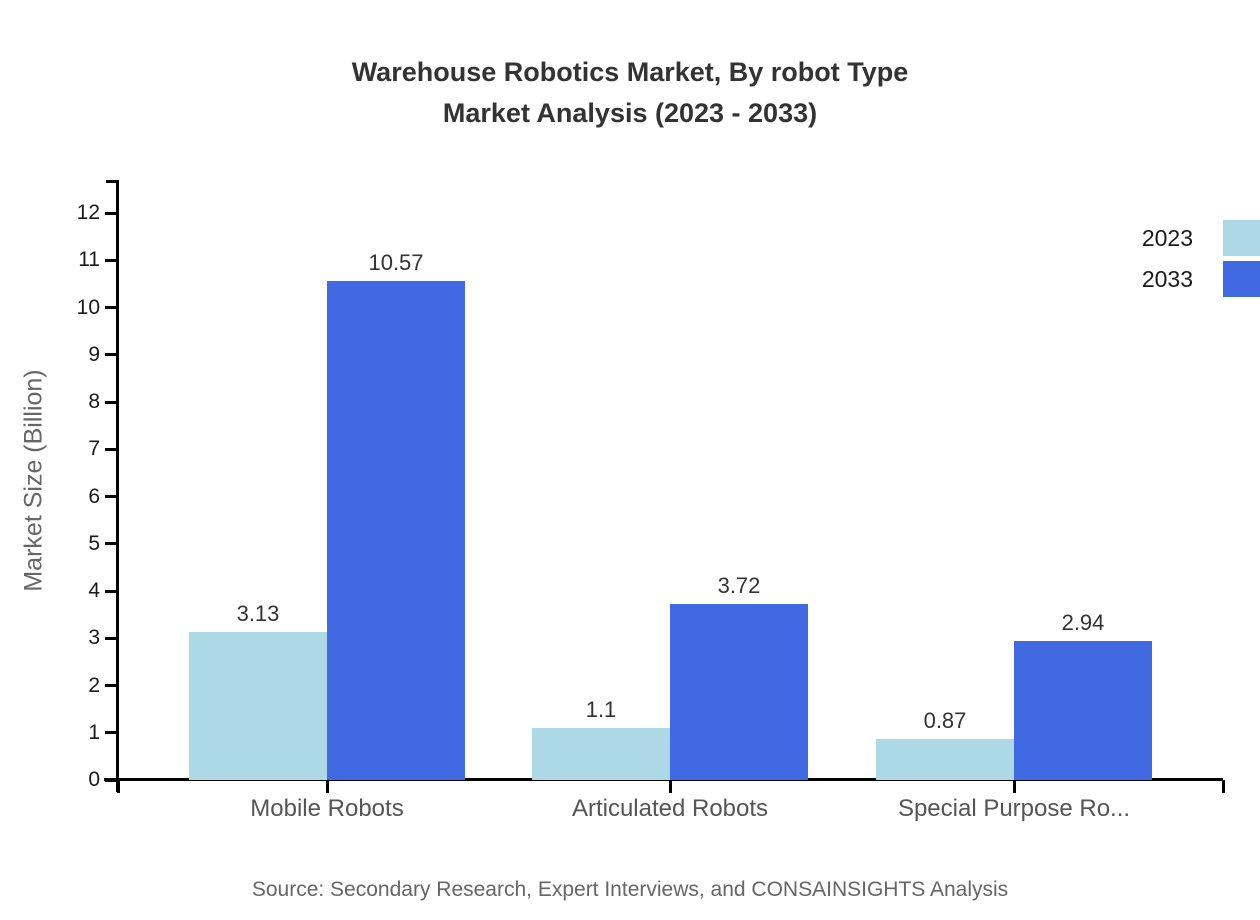 Image resolution: width=1260 pixels, height=920 pixels. I want to click on legend-label: 2033, so click(1167, 278).